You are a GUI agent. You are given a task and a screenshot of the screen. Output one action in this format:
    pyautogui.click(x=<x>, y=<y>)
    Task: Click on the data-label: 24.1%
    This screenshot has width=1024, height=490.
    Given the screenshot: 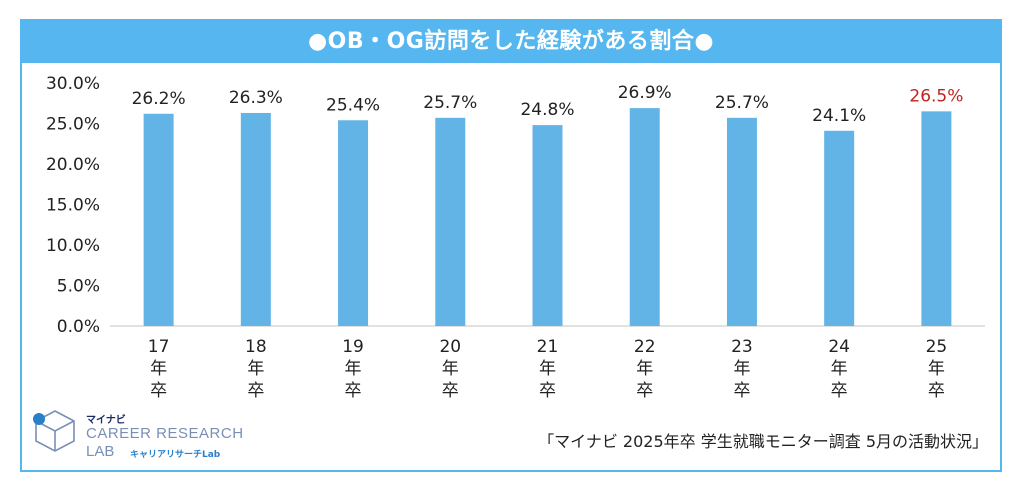 What is the action you would take?
    pyautogui.click(x=839, y=116)
    